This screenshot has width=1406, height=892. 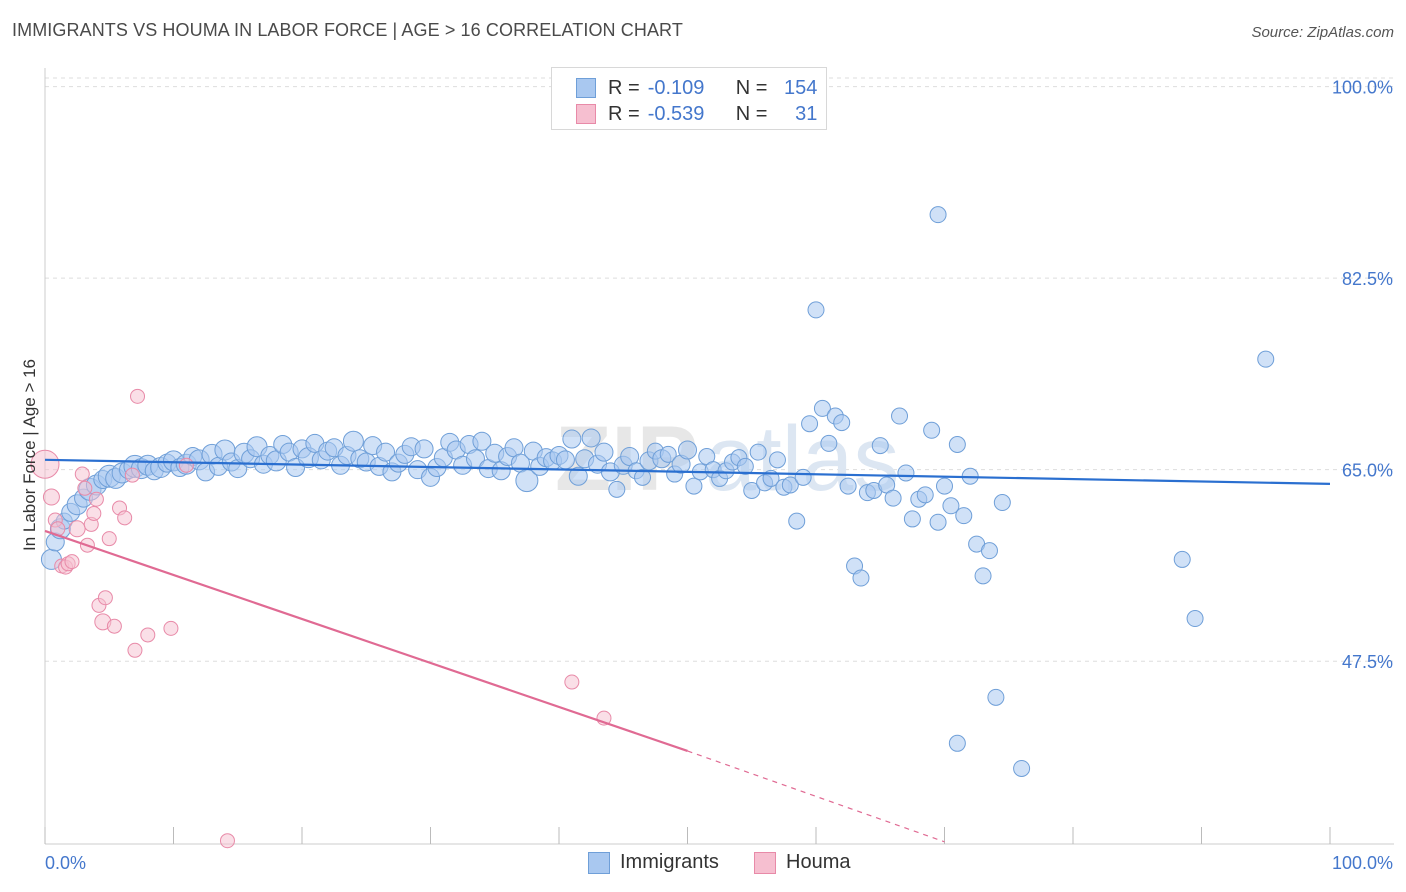 I want to click on y-tick-label: 65.0%, so click(x=1367, y=471).